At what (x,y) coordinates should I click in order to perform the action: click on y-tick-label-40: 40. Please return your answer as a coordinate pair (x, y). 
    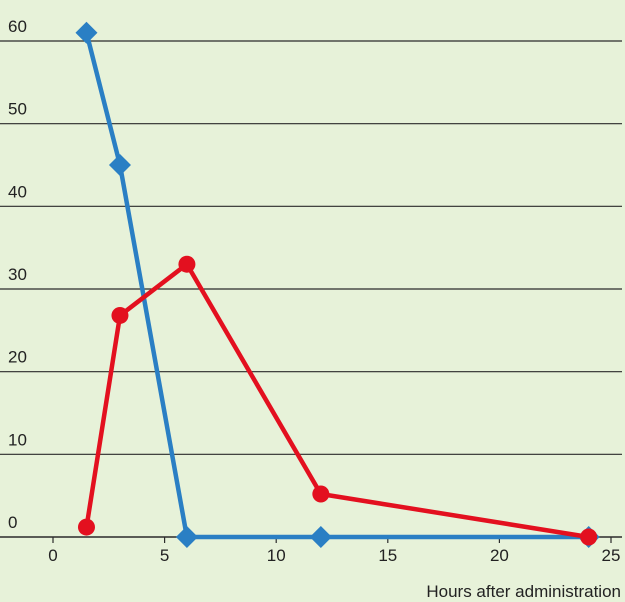
    Looking at the image, I should click on (17, 191).